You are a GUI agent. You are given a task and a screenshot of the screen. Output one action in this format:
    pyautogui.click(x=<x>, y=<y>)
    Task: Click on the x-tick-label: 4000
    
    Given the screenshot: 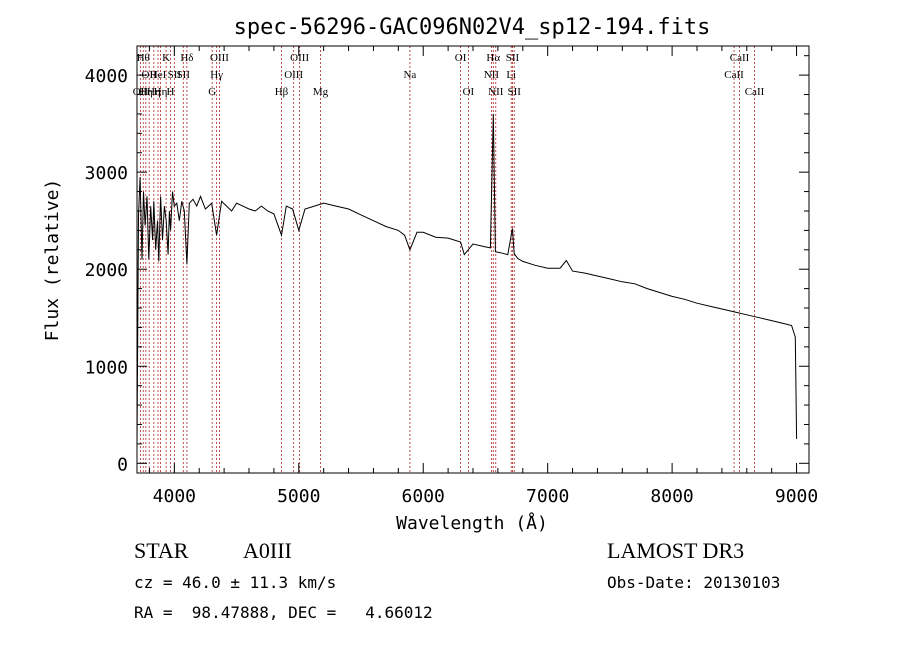 What is the action you would take?
    pyautogui.click(x=174, y=496)
    